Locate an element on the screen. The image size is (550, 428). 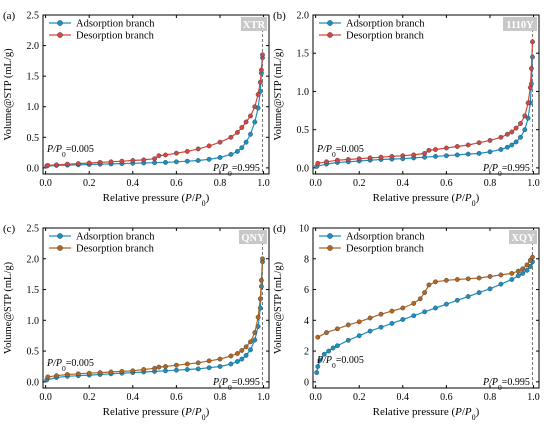
annotation-high-pressure: P/P0=0.995 is located at coordinates (506, 170).